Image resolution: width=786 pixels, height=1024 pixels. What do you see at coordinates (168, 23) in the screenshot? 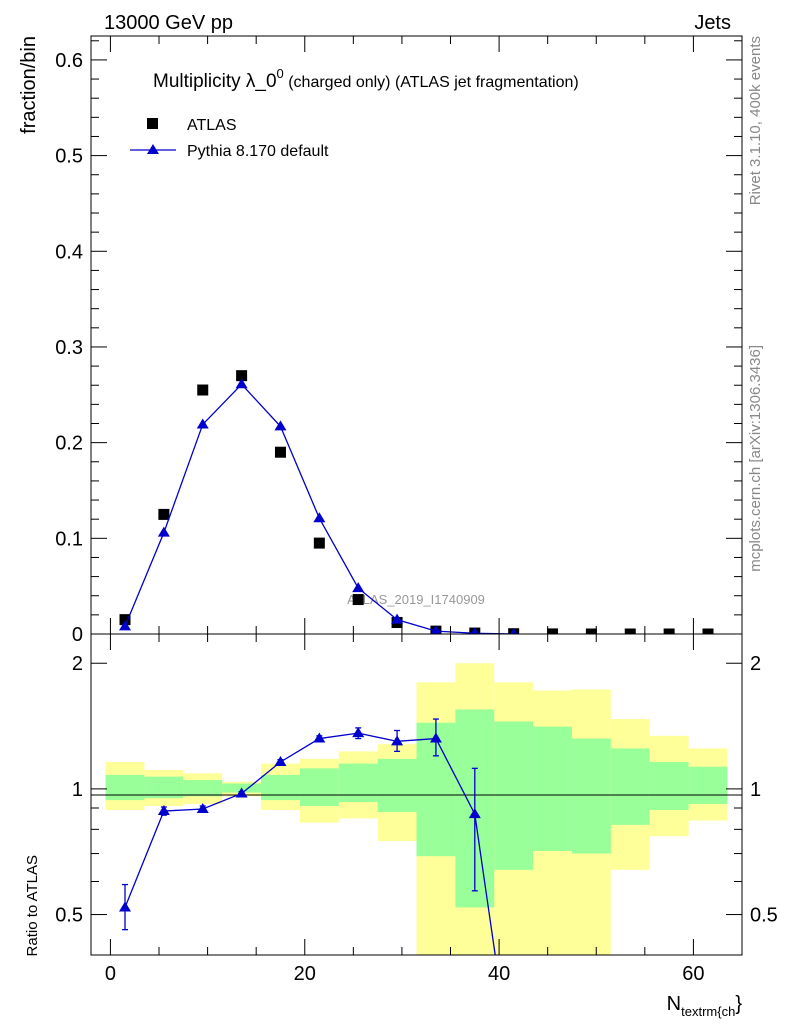
I see `beam-energy-label: 13000 GeV pp` at bounding box center [168, 23].